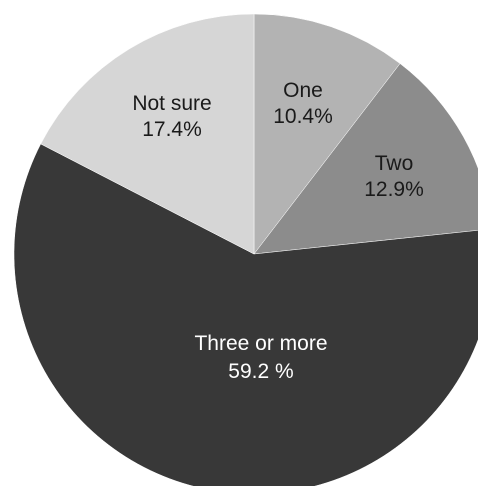  I want to click on slice-label: Not sure, so click(171, 103).